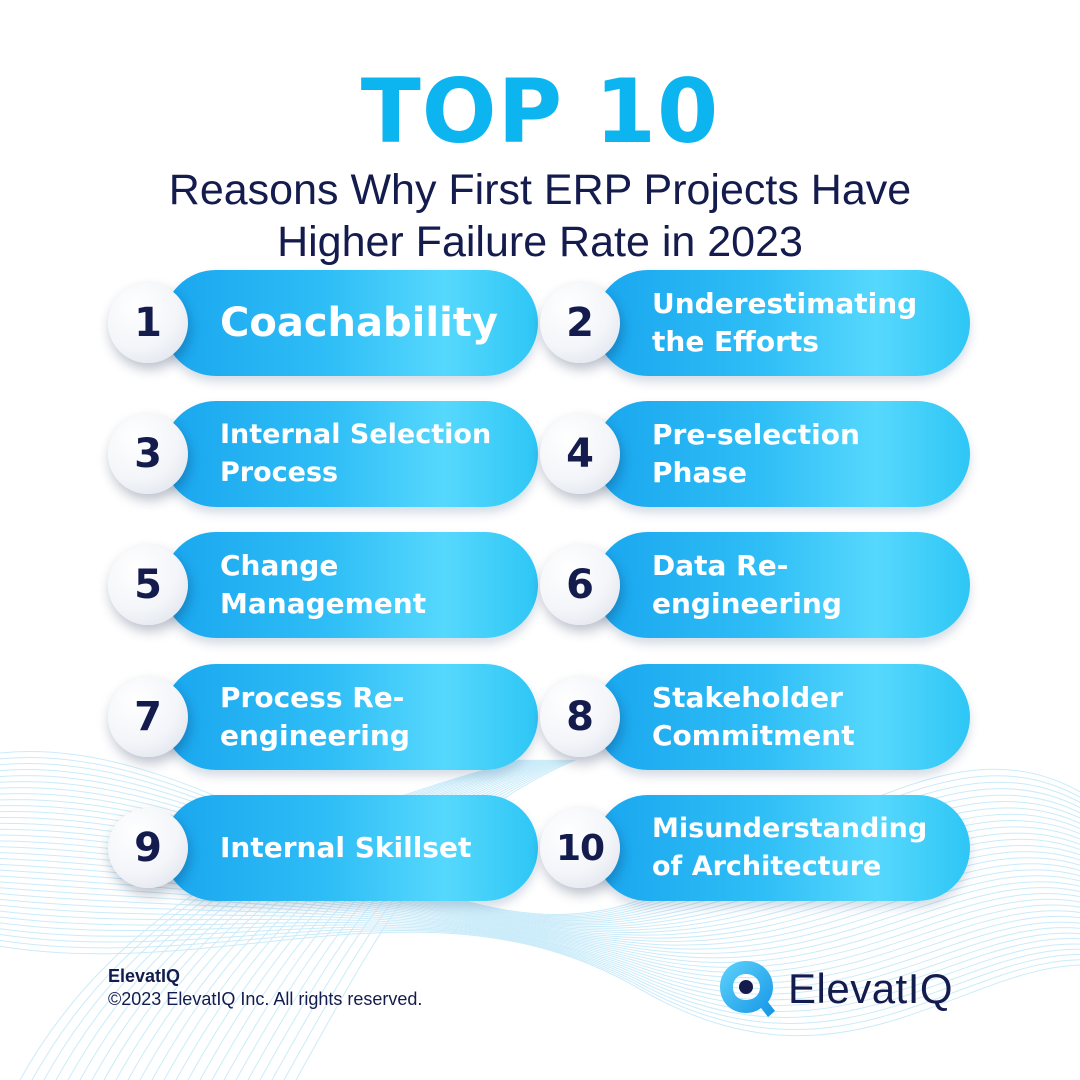  I want to click on reason-item-2: 2 Underestimating the Efforts, so click(755, 323).